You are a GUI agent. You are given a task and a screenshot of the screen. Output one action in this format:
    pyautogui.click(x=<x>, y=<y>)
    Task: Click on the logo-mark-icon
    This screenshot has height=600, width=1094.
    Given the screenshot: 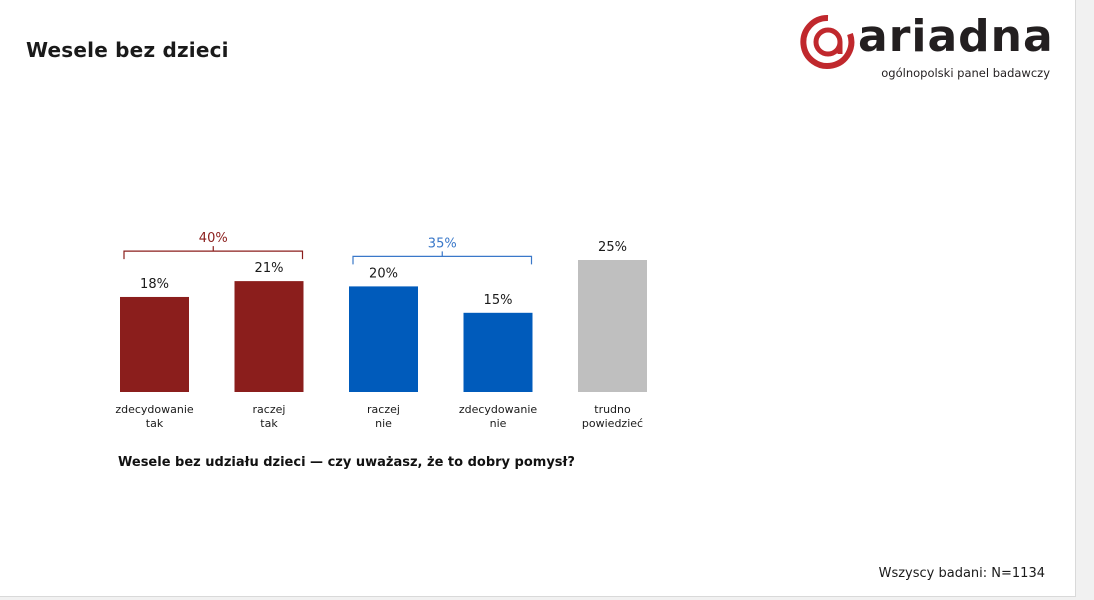 What is the action you would take?
    pyautogui.click(x=827, y=41)
    